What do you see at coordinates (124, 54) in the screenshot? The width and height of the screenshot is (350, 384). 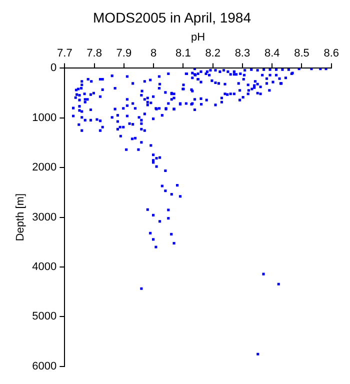 I see `x-tick-label: 7.9` at bounding box center [124, 54].